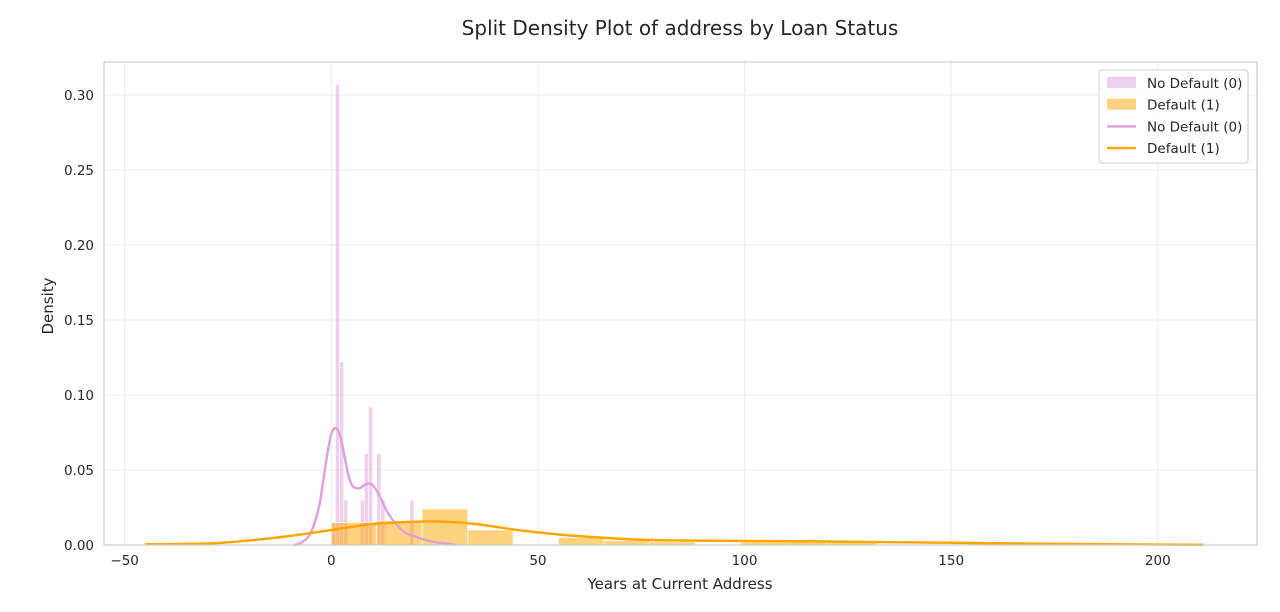  I want to click on y-tick-label: 0.05, so click(79, 471).